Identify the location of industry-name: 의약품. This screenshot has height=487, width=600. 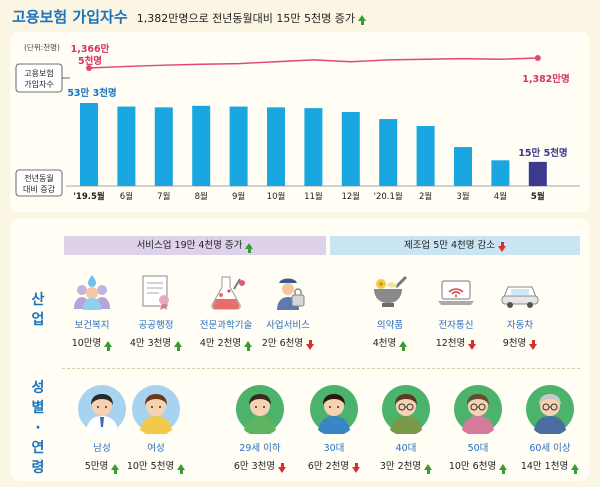
(390, 325).